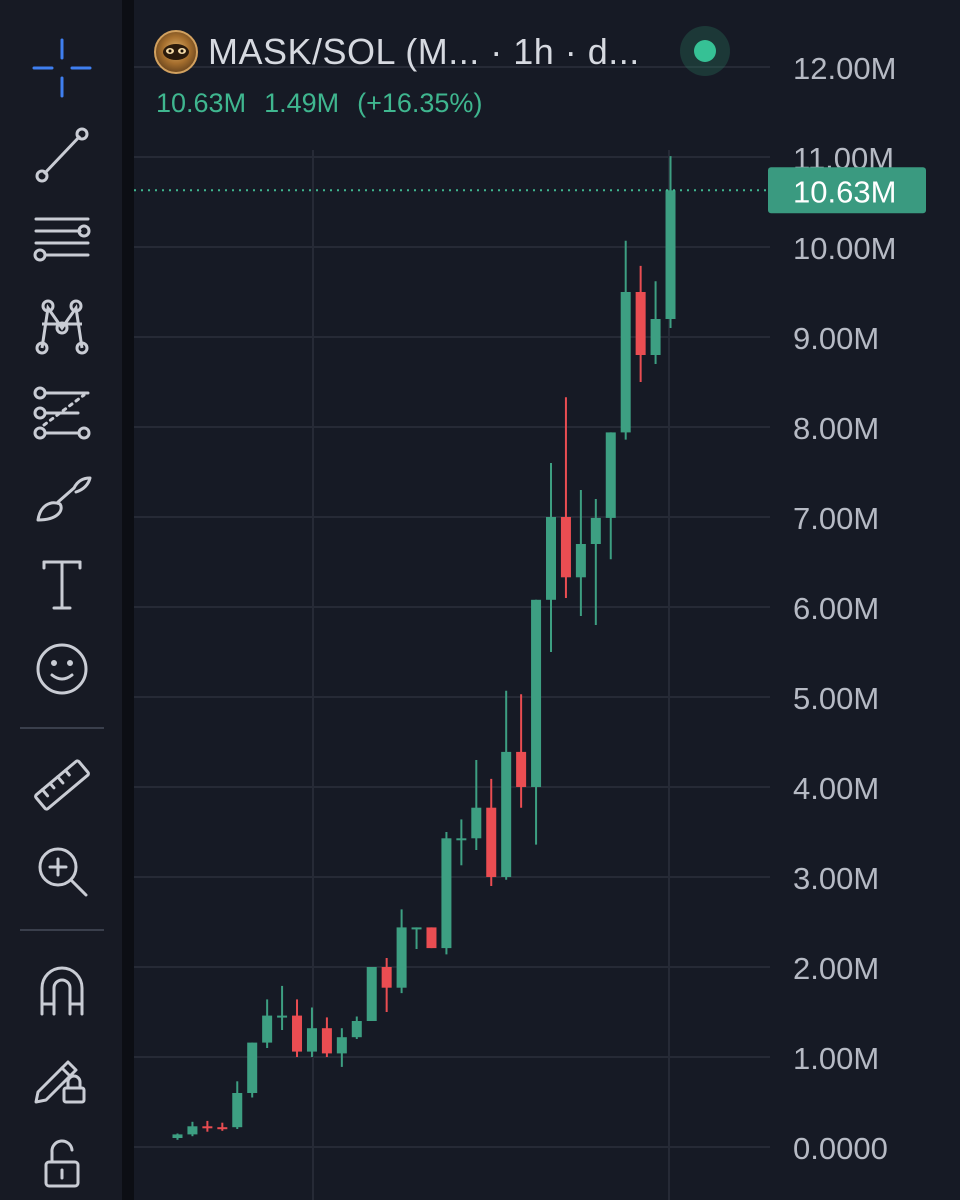 Image resolution: width=960 pixels, height=1200 pixels. I want to click on change-percent: (+16.35%), so click(420, 103).